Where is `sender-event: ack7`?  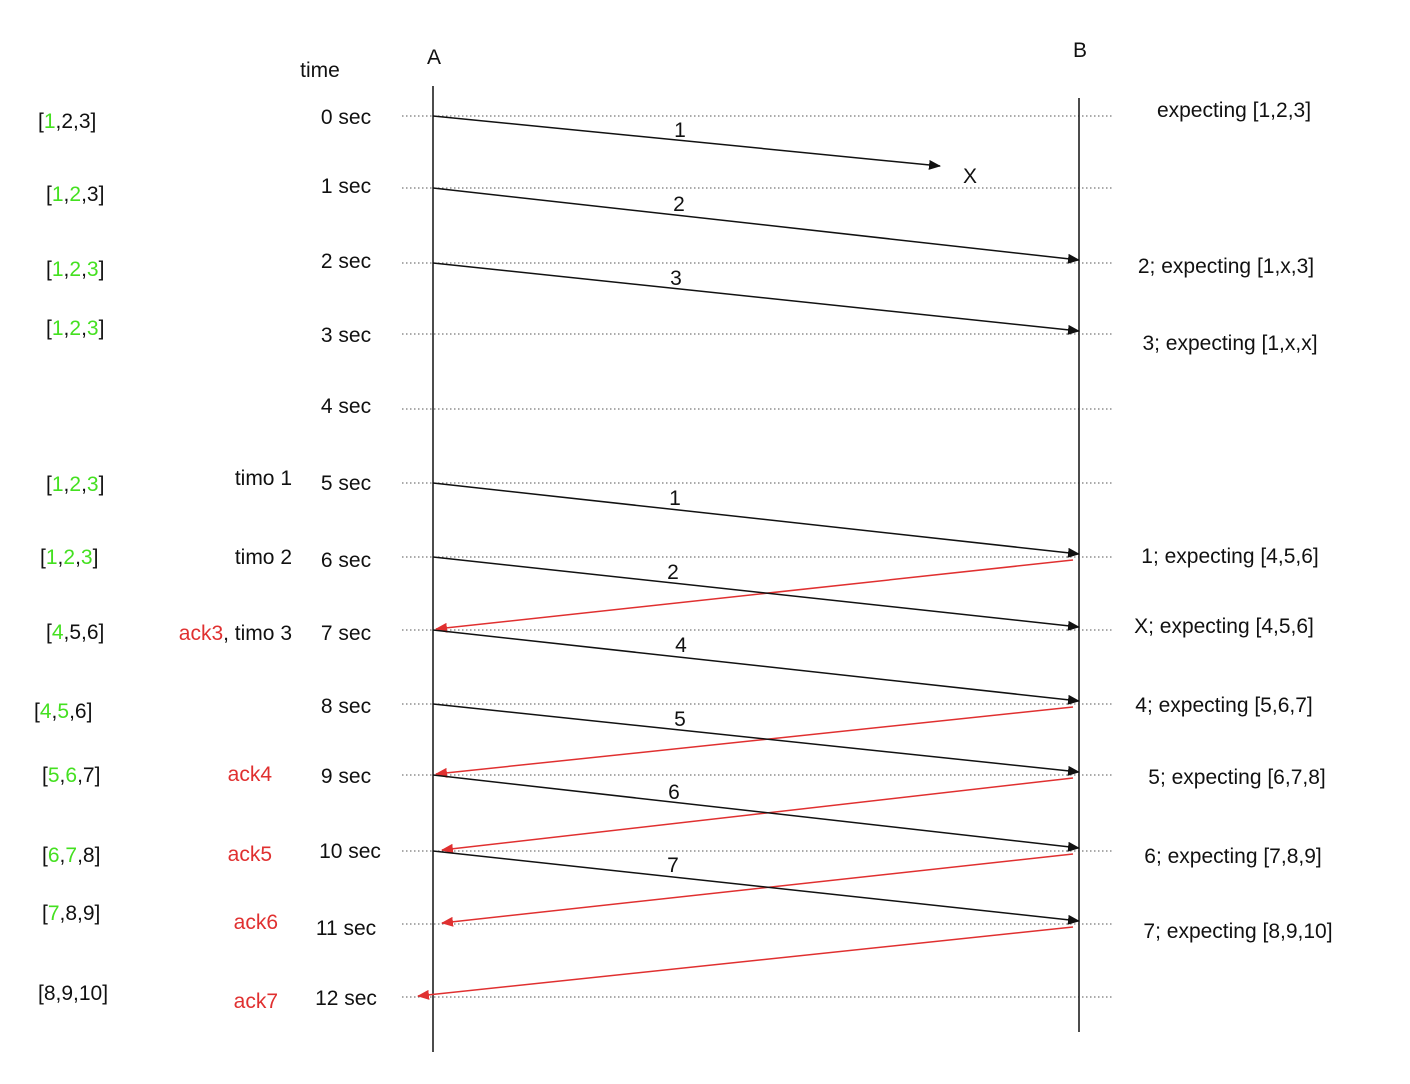
sender-event: ack7 is located at coordinates (256, 1001).